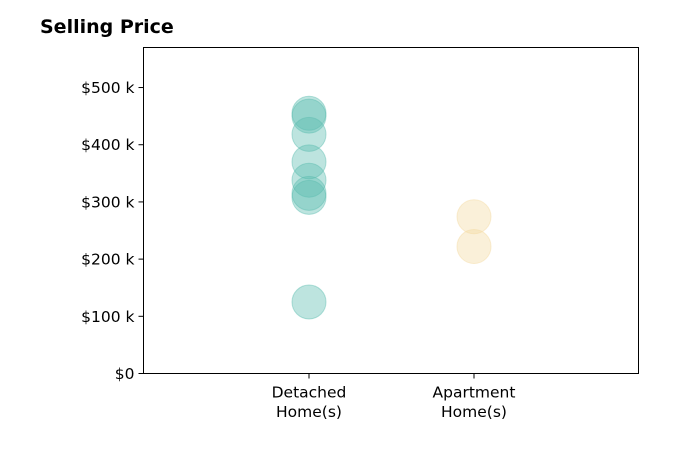 The image size is (679, 462). I want to click on y-tick-label: $0, so click(125, 374).